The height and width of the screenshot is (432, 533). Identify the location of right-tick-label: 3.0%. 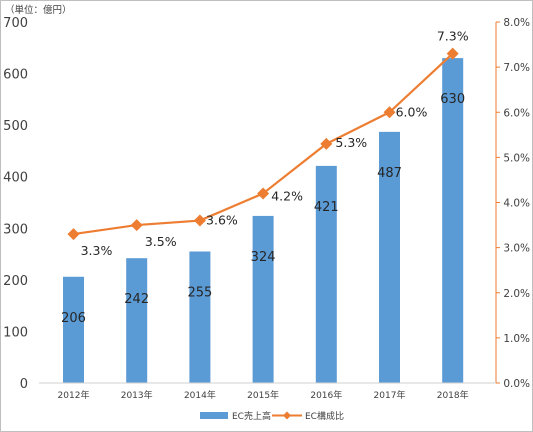
(516, 249).